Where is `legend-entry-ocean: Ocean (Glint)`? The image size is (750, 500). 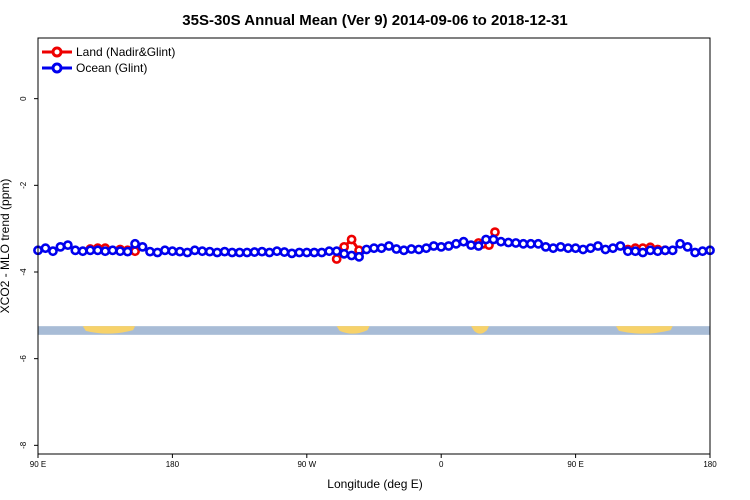
legend-entry-ocean: Ocean (Glint) is located at coordinates (94, 68).